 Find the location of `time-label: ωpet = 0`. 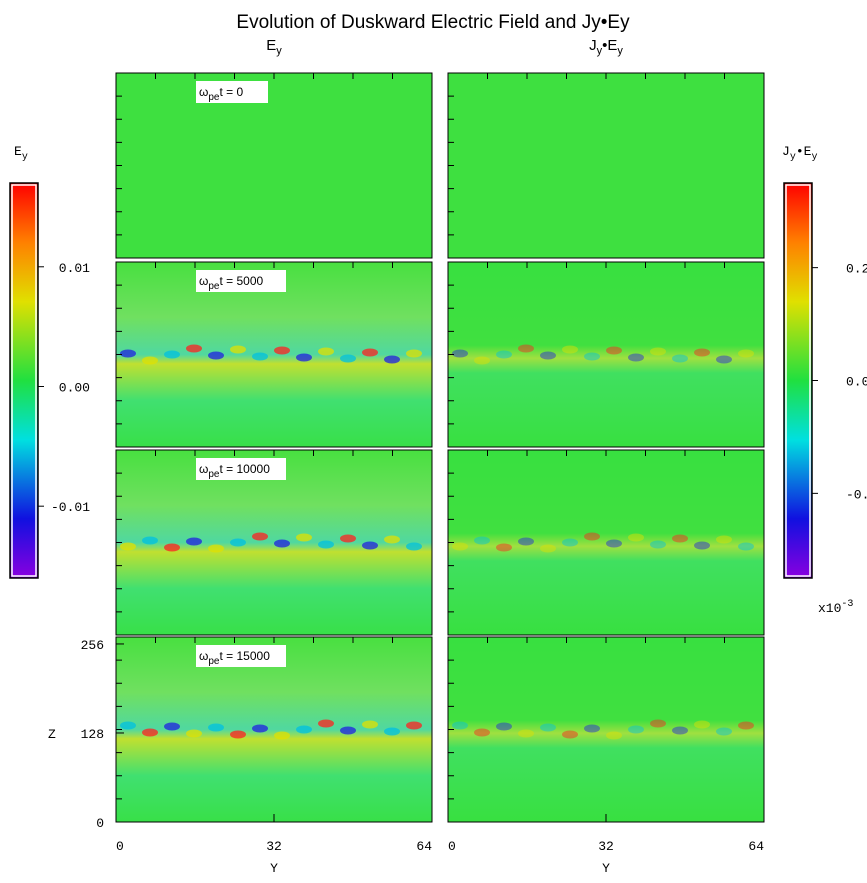

time-label: ωpet = 0 is located at coordinates (221, 94).